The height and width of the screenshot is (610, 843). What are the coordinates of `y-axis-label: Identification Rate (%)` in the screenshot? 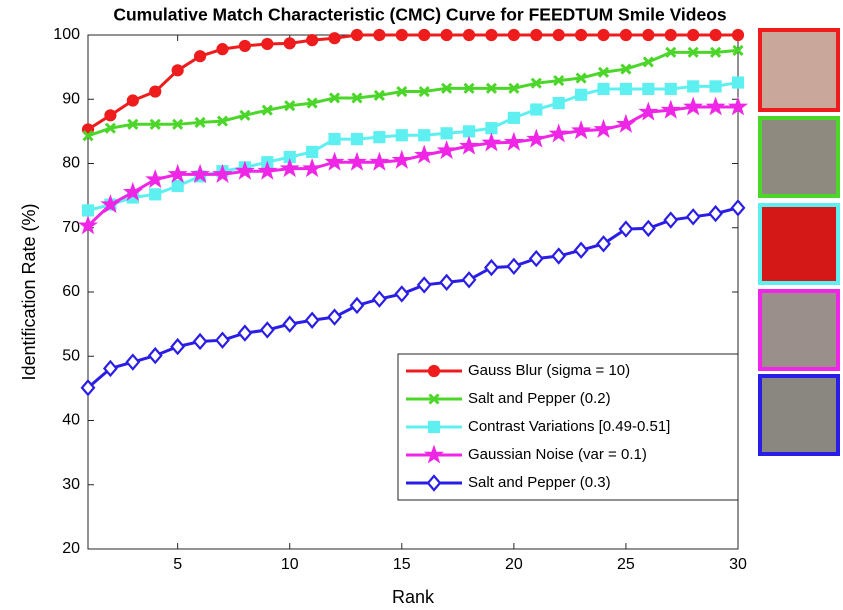 It's located at (29, 291).